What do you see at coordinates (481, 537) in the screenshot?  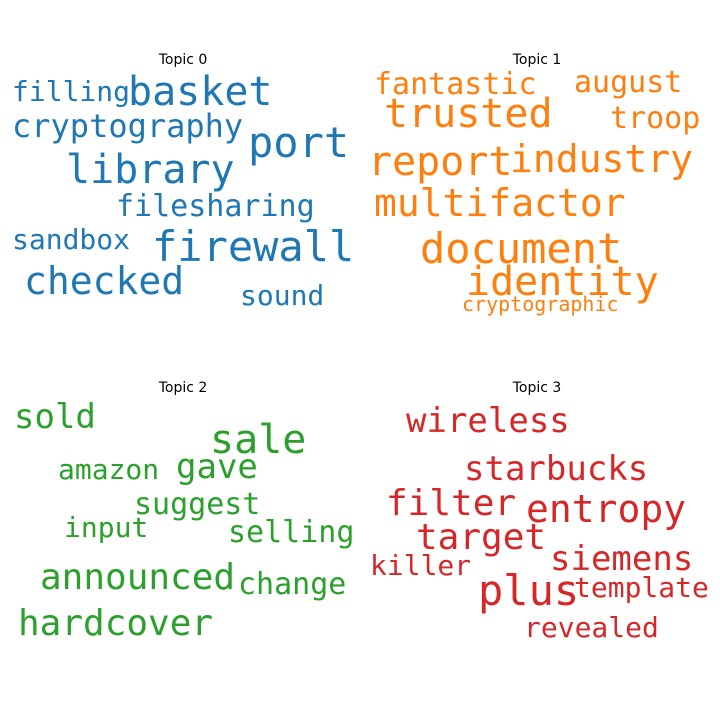 I see `topic-3-word: target` at bounding box center [481, 537].